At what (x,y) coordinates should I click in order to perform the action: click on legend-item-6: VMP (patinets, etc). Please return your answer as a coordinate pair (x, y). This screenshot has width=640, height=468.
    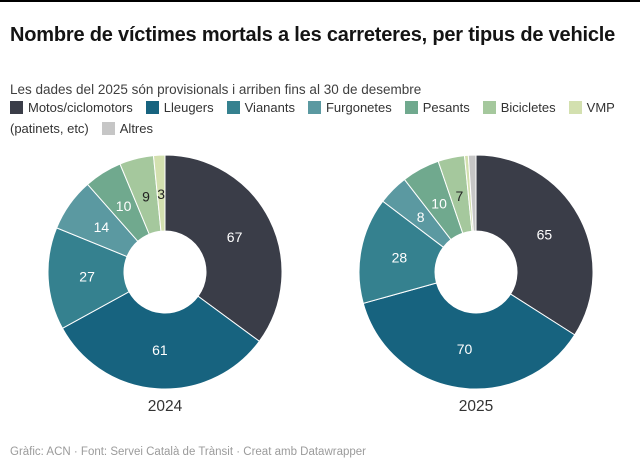
    Looking at the image, I should click on (312, 118).